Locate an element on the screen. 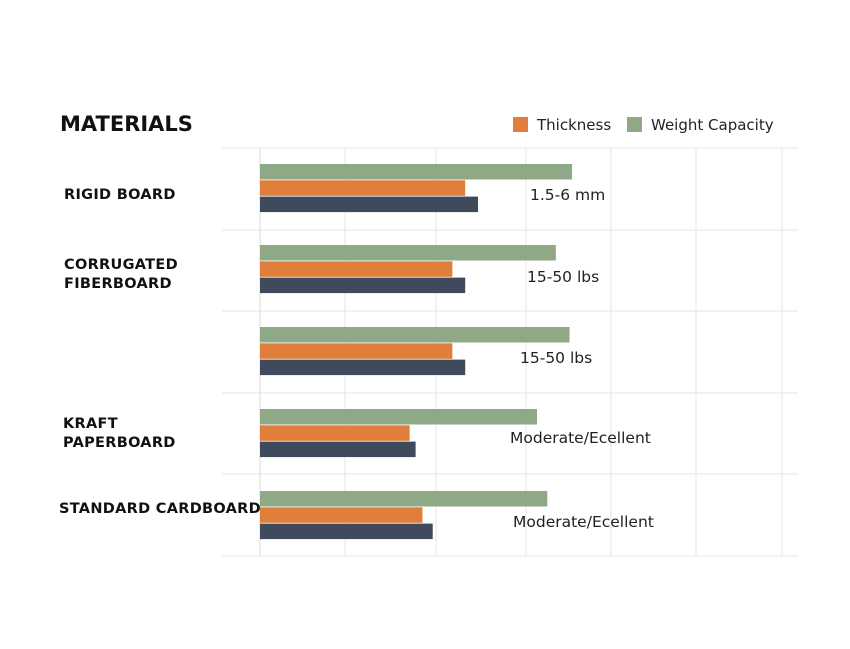 The image size is (850, 649). data-label-0: 1.5-6 mm is located at coordinates (567, 195).